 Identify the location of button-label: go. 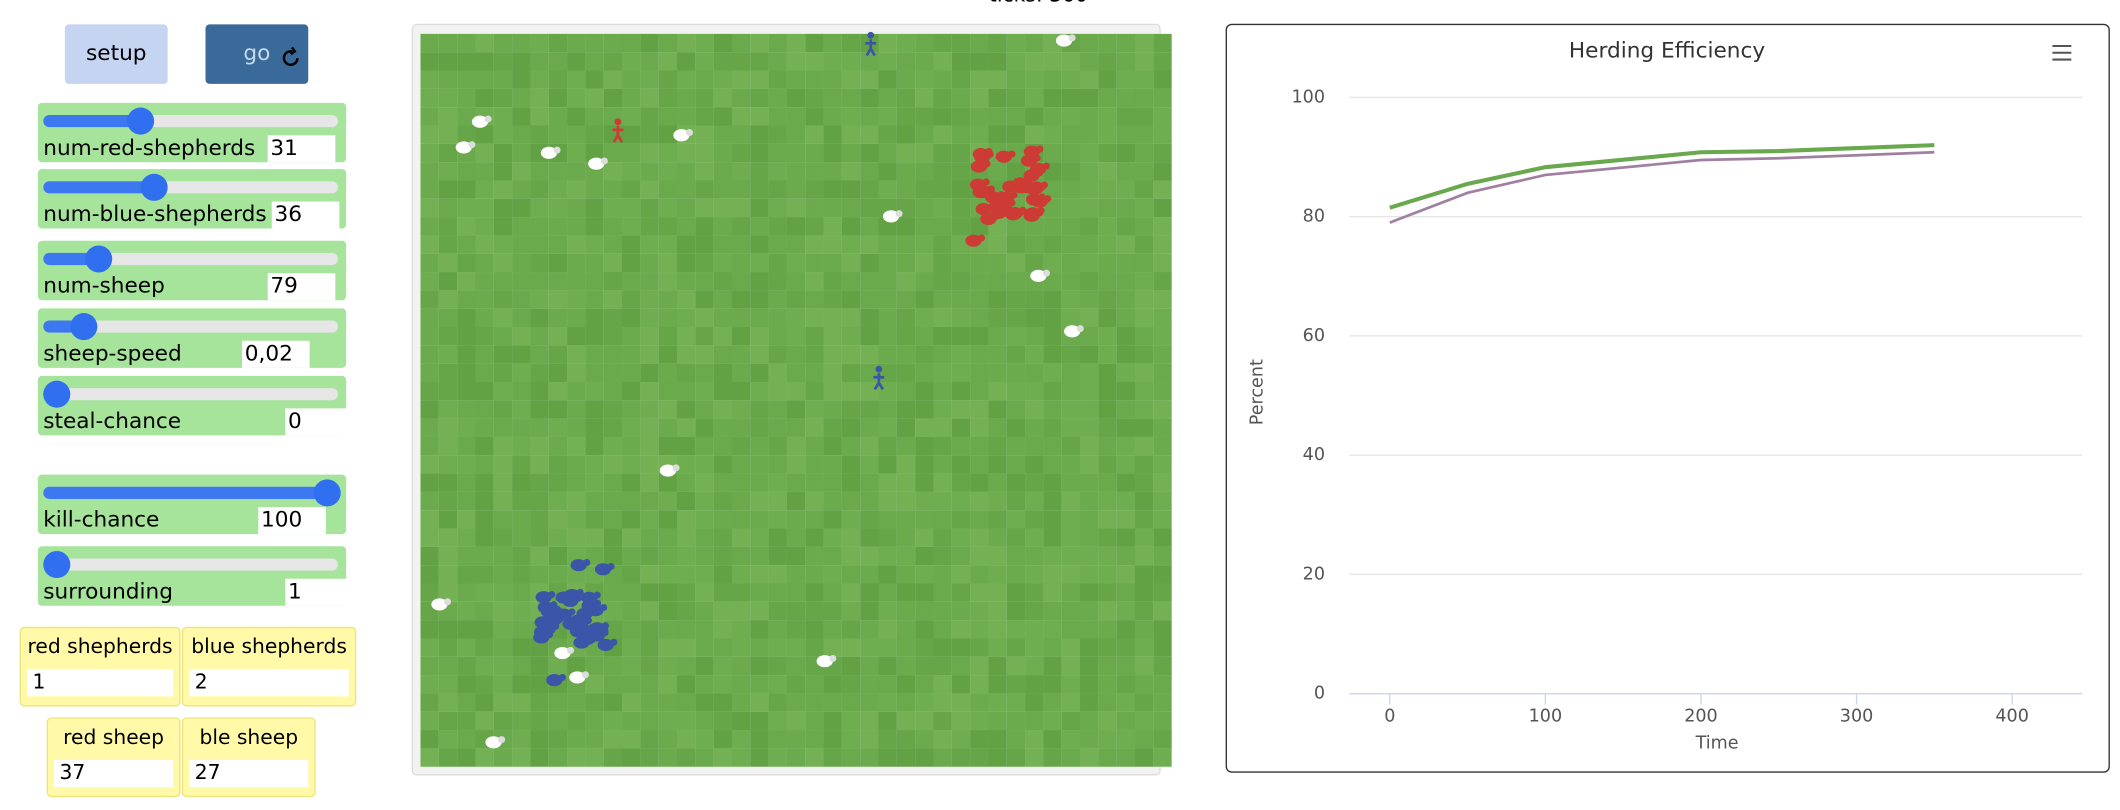
(256, 53).